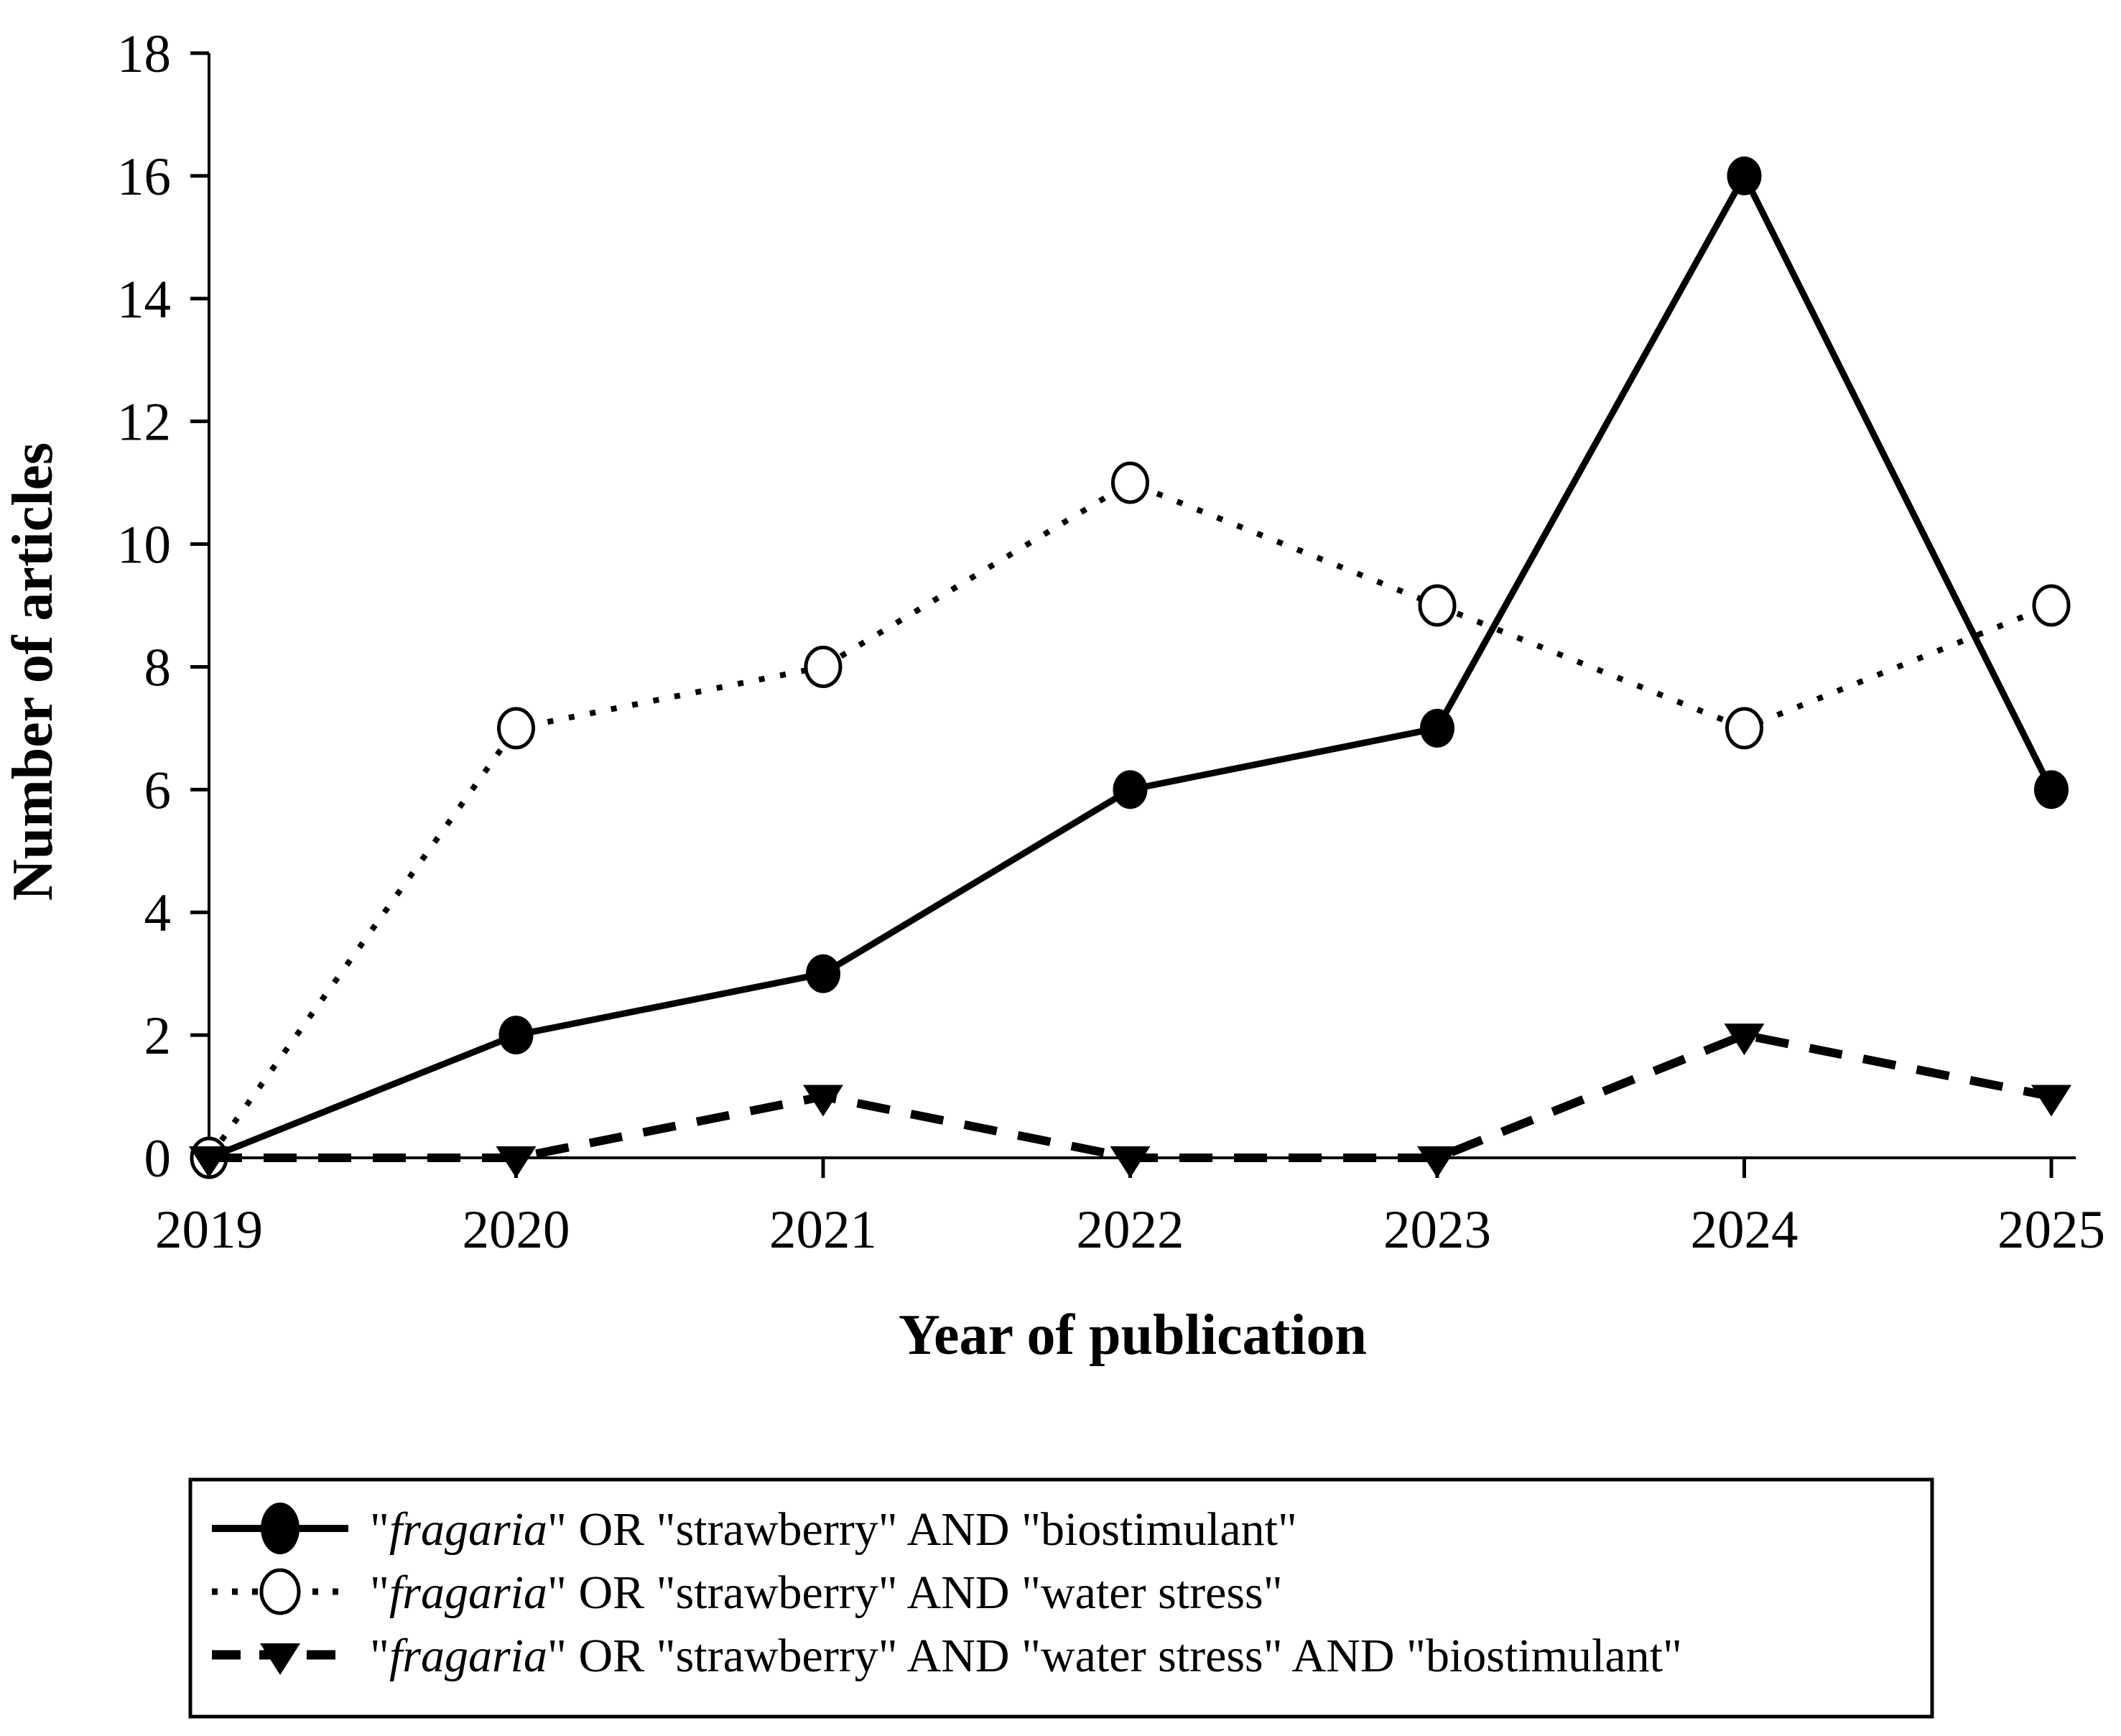  Describe the element at coordinates (144, 545) in the screenshot. I see `y-tick-label: 10` at that location.